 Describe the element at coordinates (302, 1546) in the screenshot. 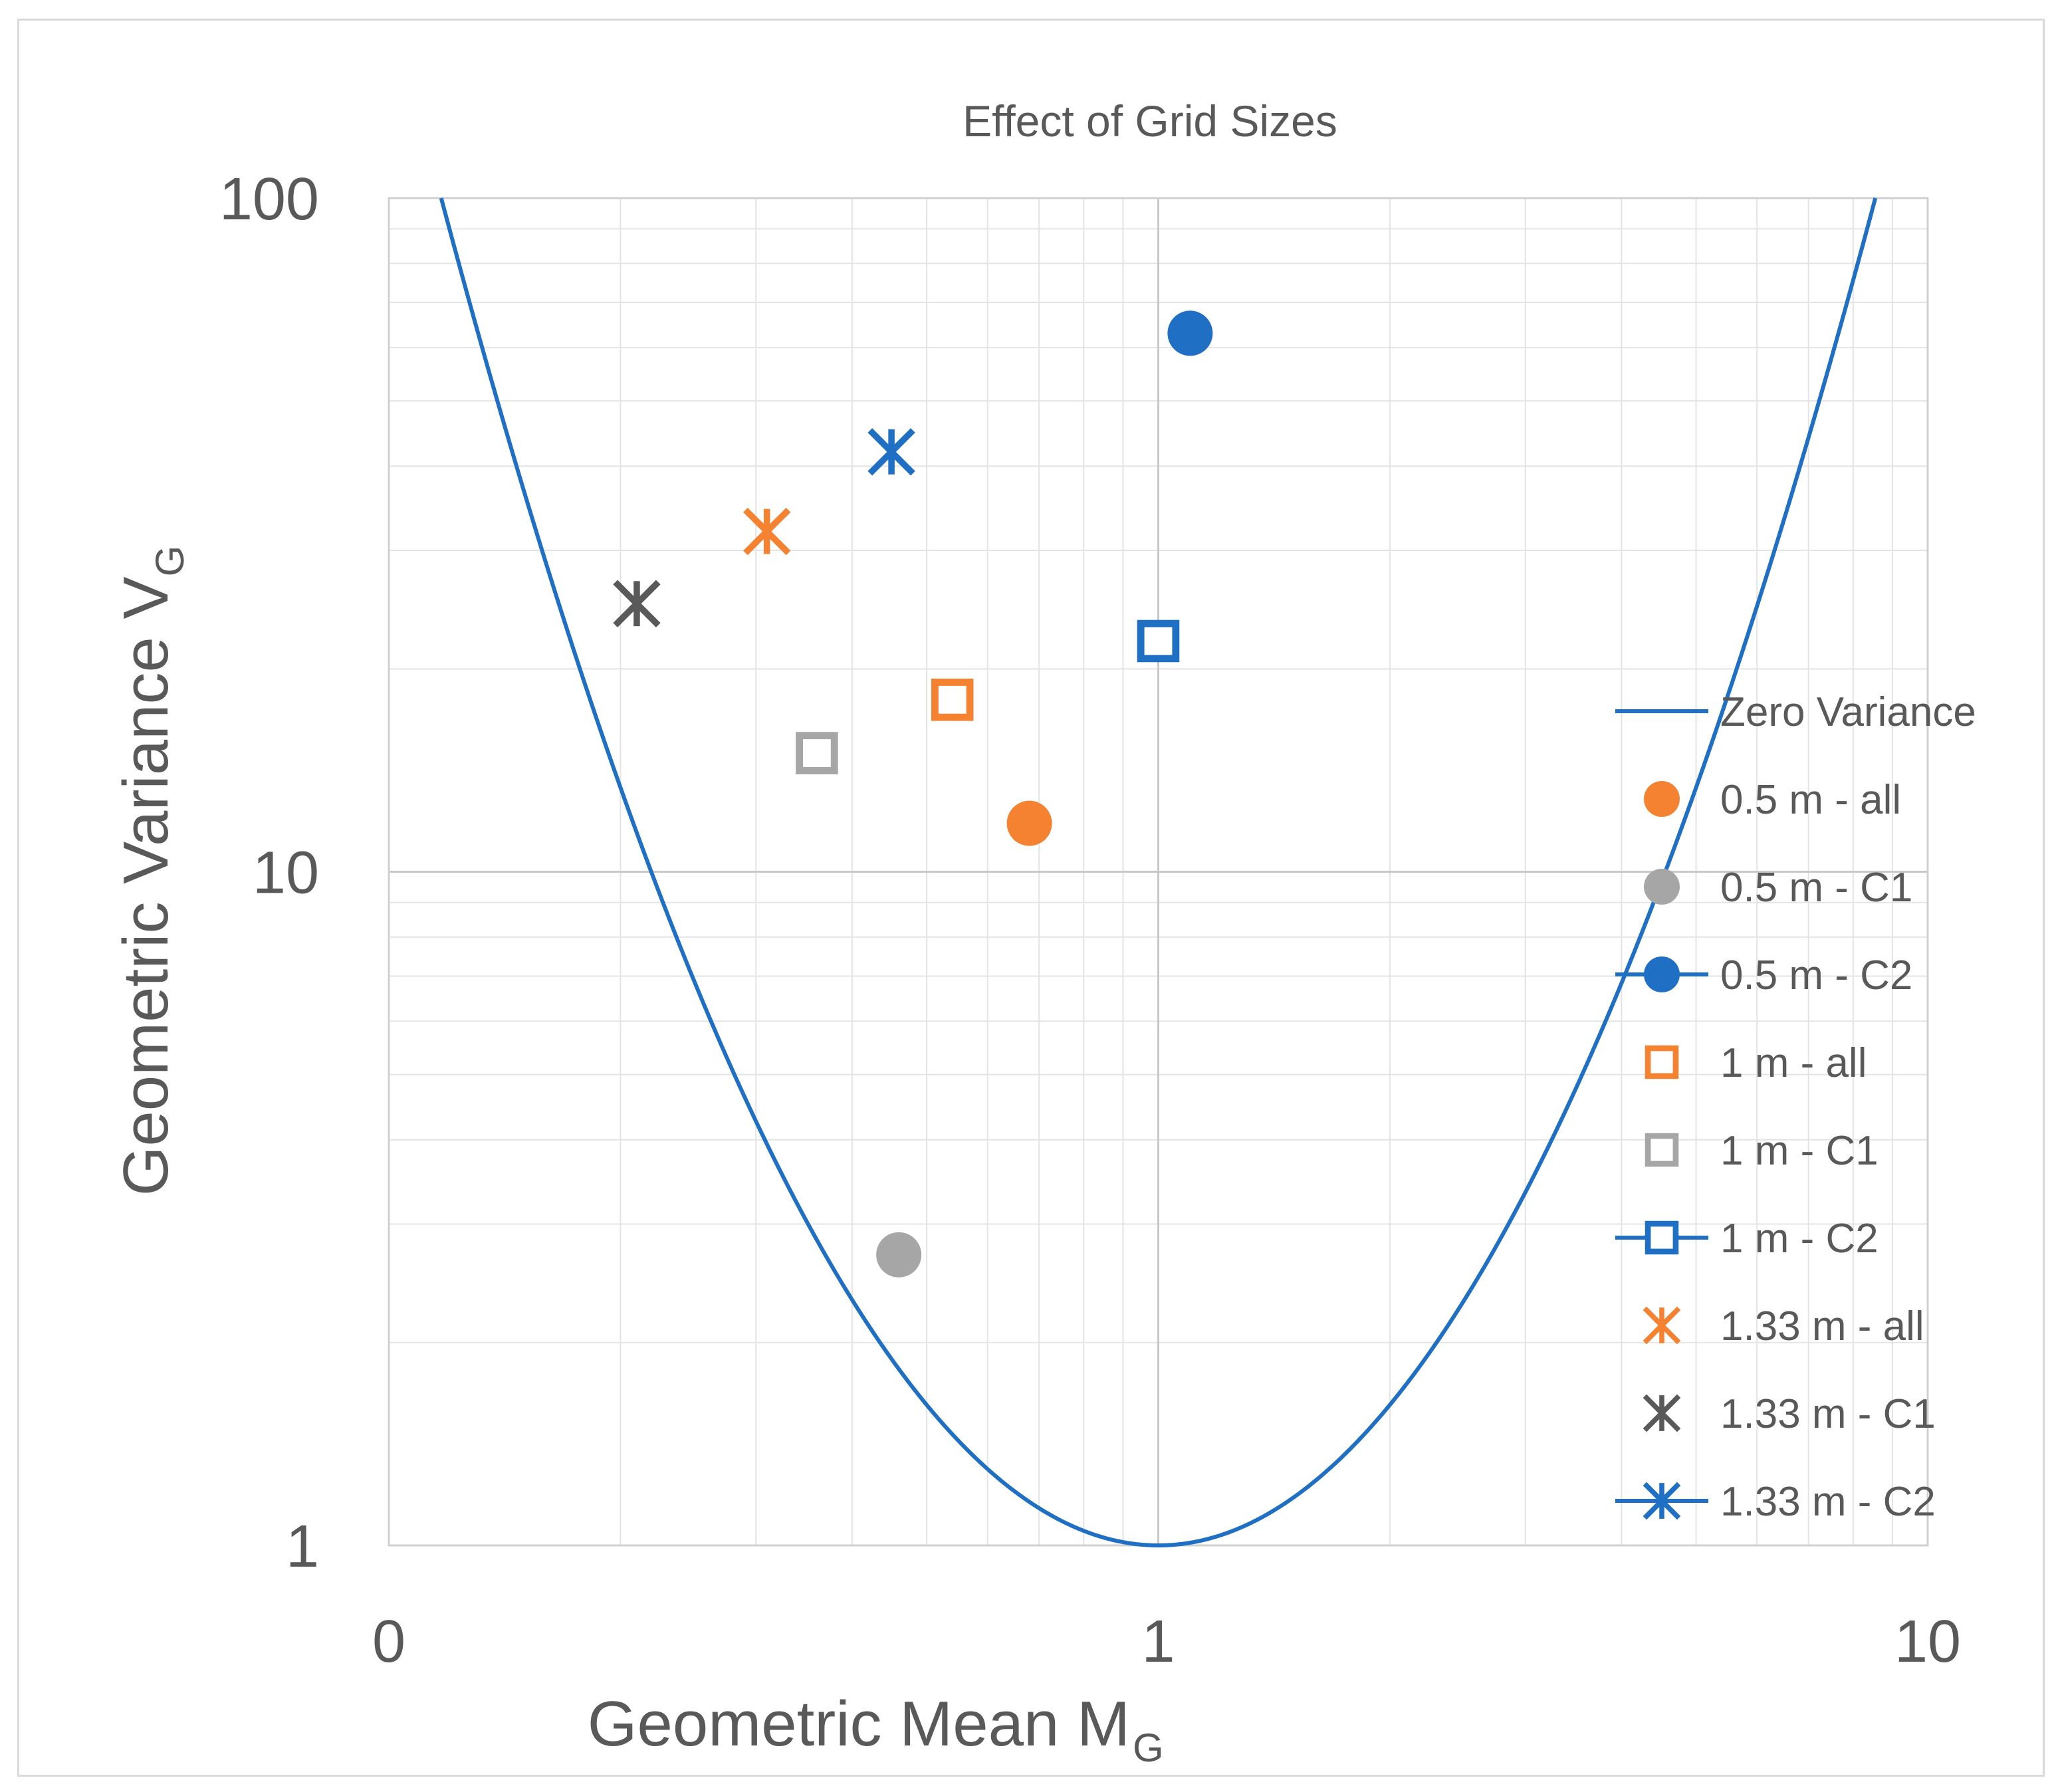

I see `y-tick-label: 1` at that location.